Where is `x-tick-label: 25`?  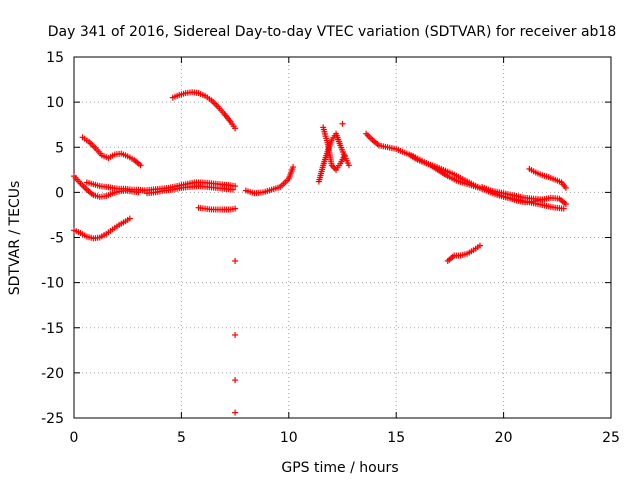 x-tick-label: 25 is located at coordinates (611, 438).